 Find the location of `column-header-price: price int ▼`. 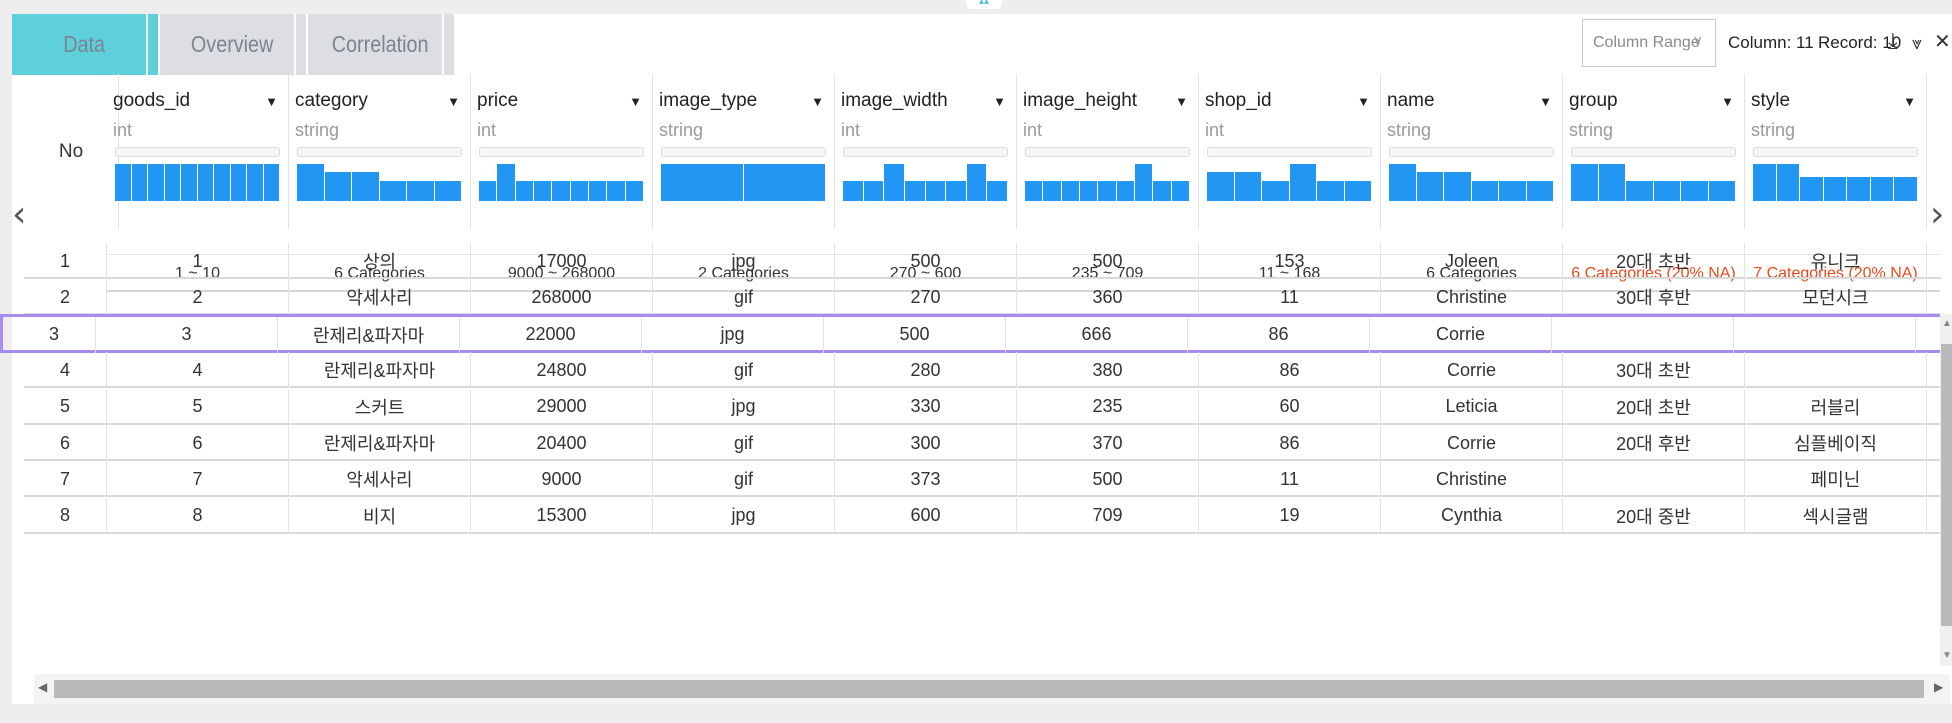

column-header-price: price int ▼ is located at coordinates (562, 151).